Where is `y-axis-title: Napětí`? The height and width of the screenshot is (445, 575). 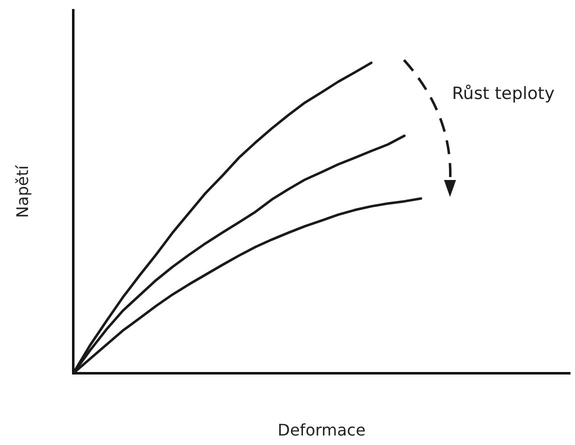 y-axis-title: Napětí is located at coordinates (22, 191).